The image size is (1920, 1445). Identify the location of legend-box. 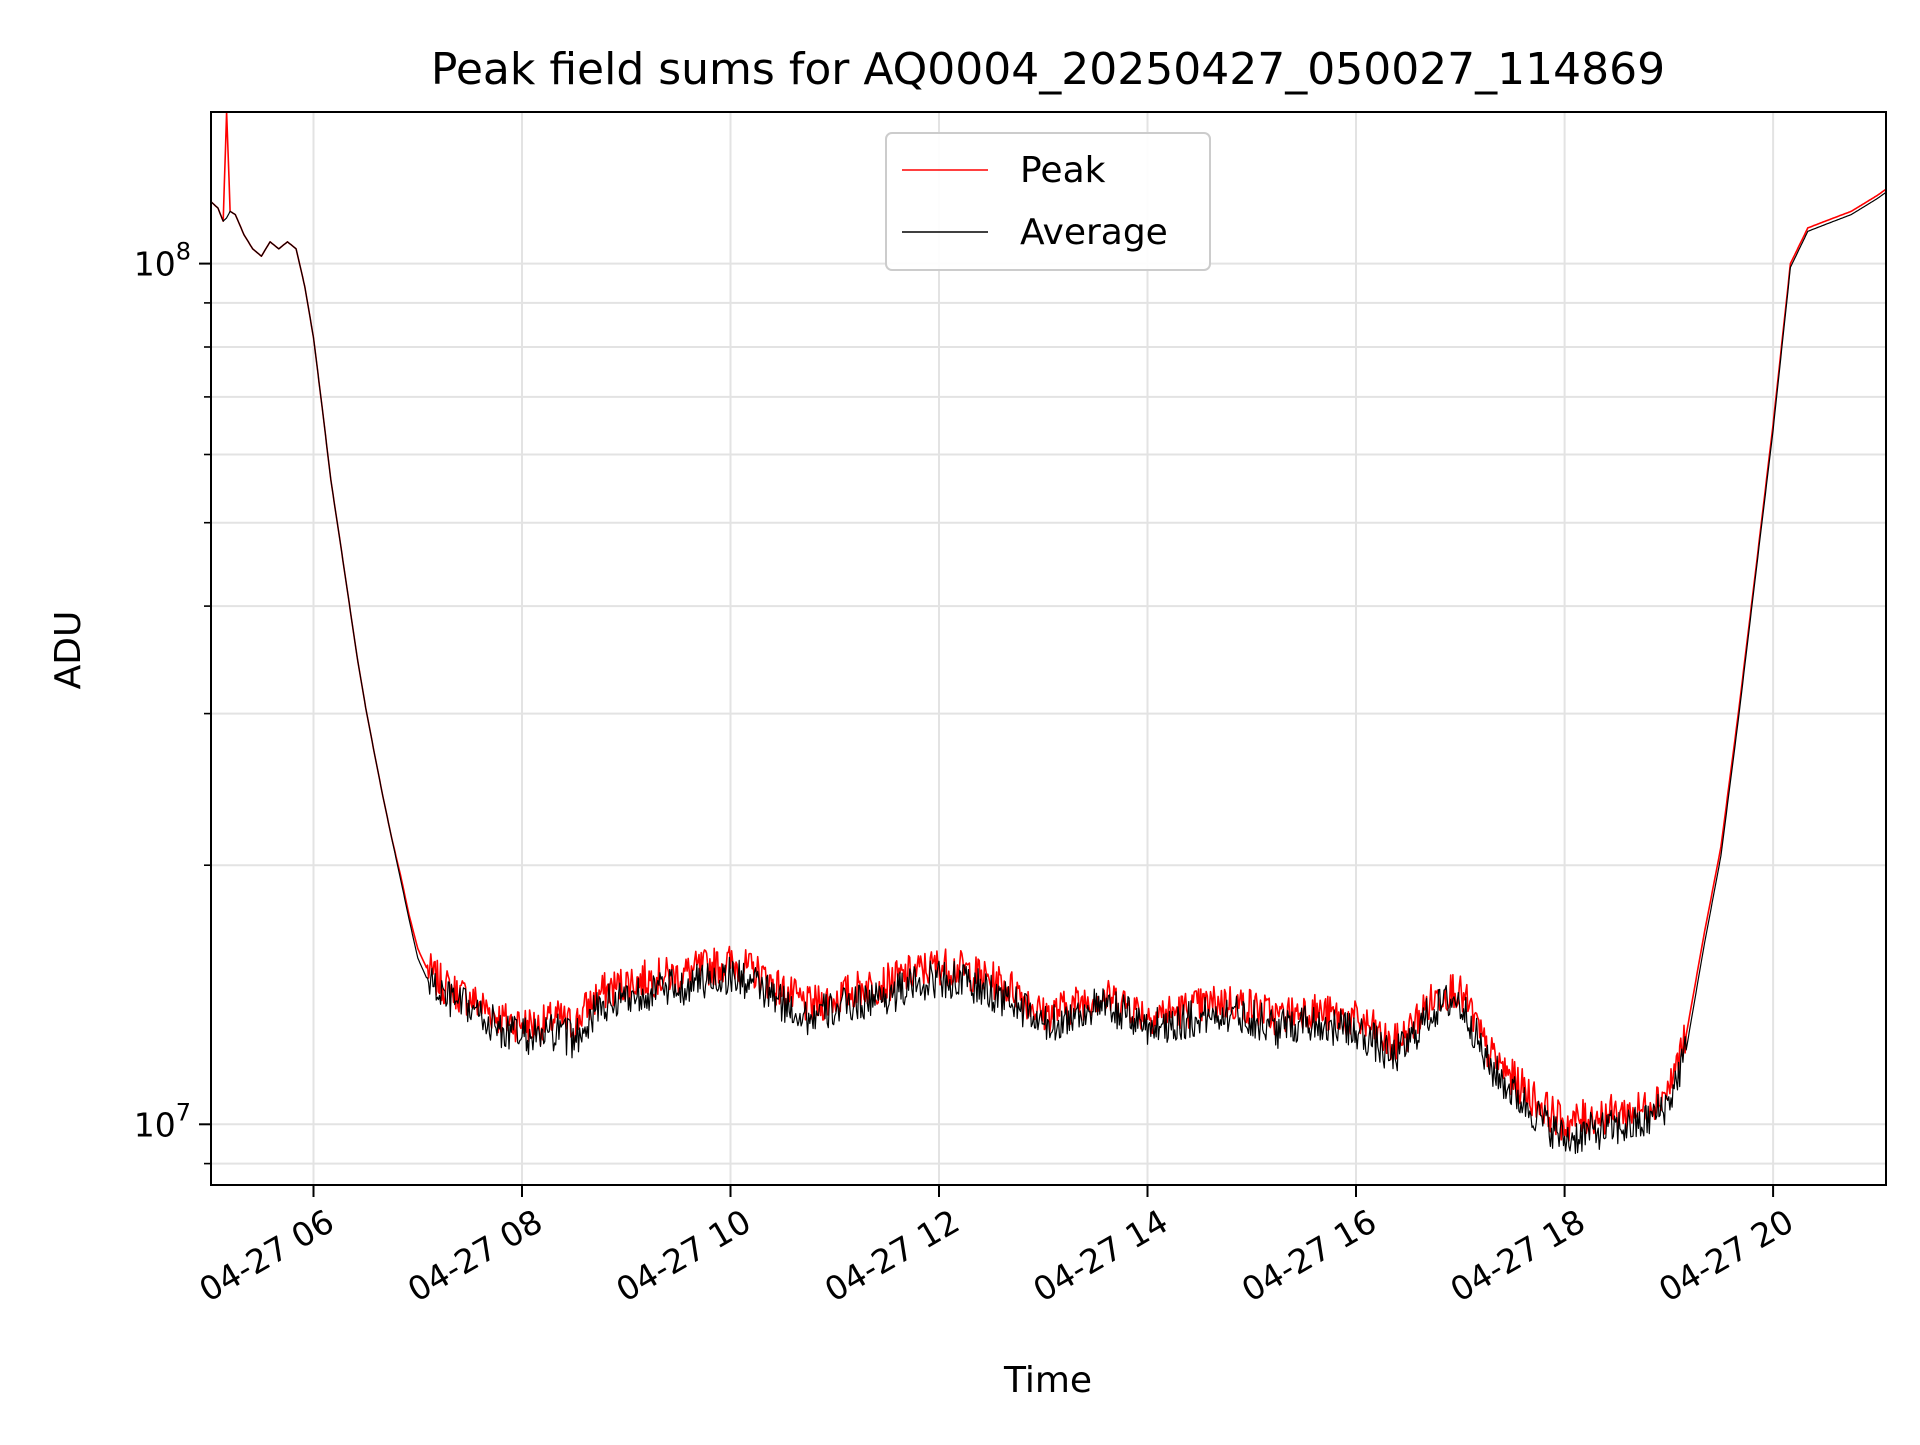
(1048, 201).